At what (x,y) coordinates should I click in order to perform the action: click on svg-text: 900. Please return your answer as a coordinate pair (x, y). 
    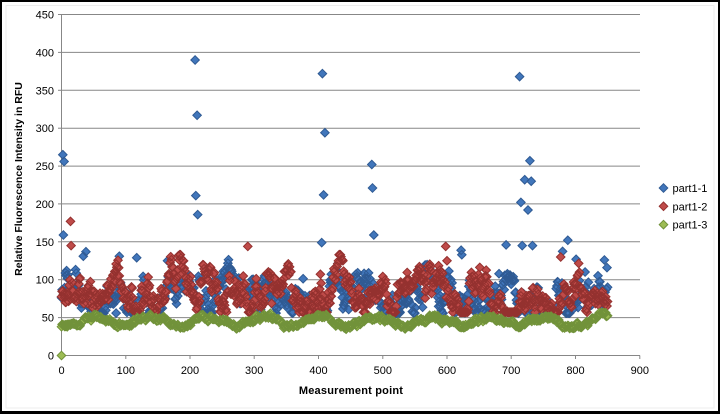
    Looking at the image, I should click on (640, 371).